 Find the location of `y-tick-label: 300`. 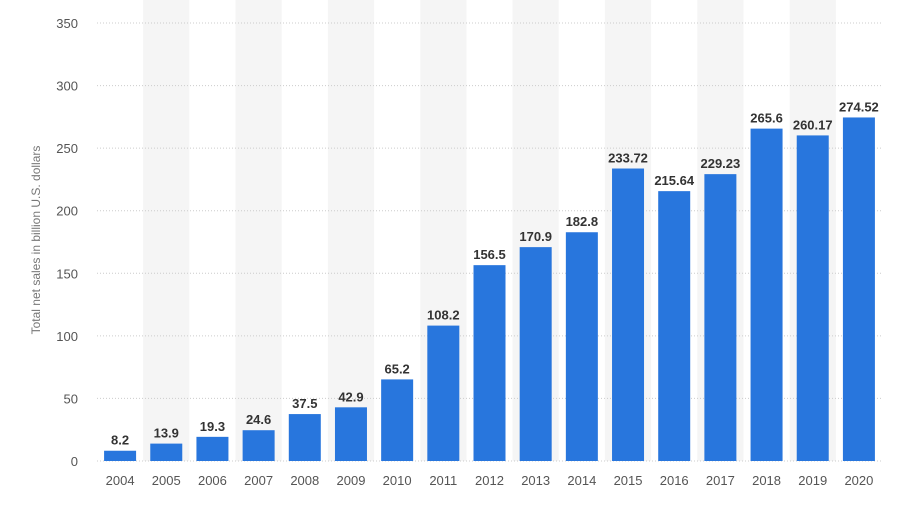

y-tick-label: 300 is located at coordinates (67, 86).